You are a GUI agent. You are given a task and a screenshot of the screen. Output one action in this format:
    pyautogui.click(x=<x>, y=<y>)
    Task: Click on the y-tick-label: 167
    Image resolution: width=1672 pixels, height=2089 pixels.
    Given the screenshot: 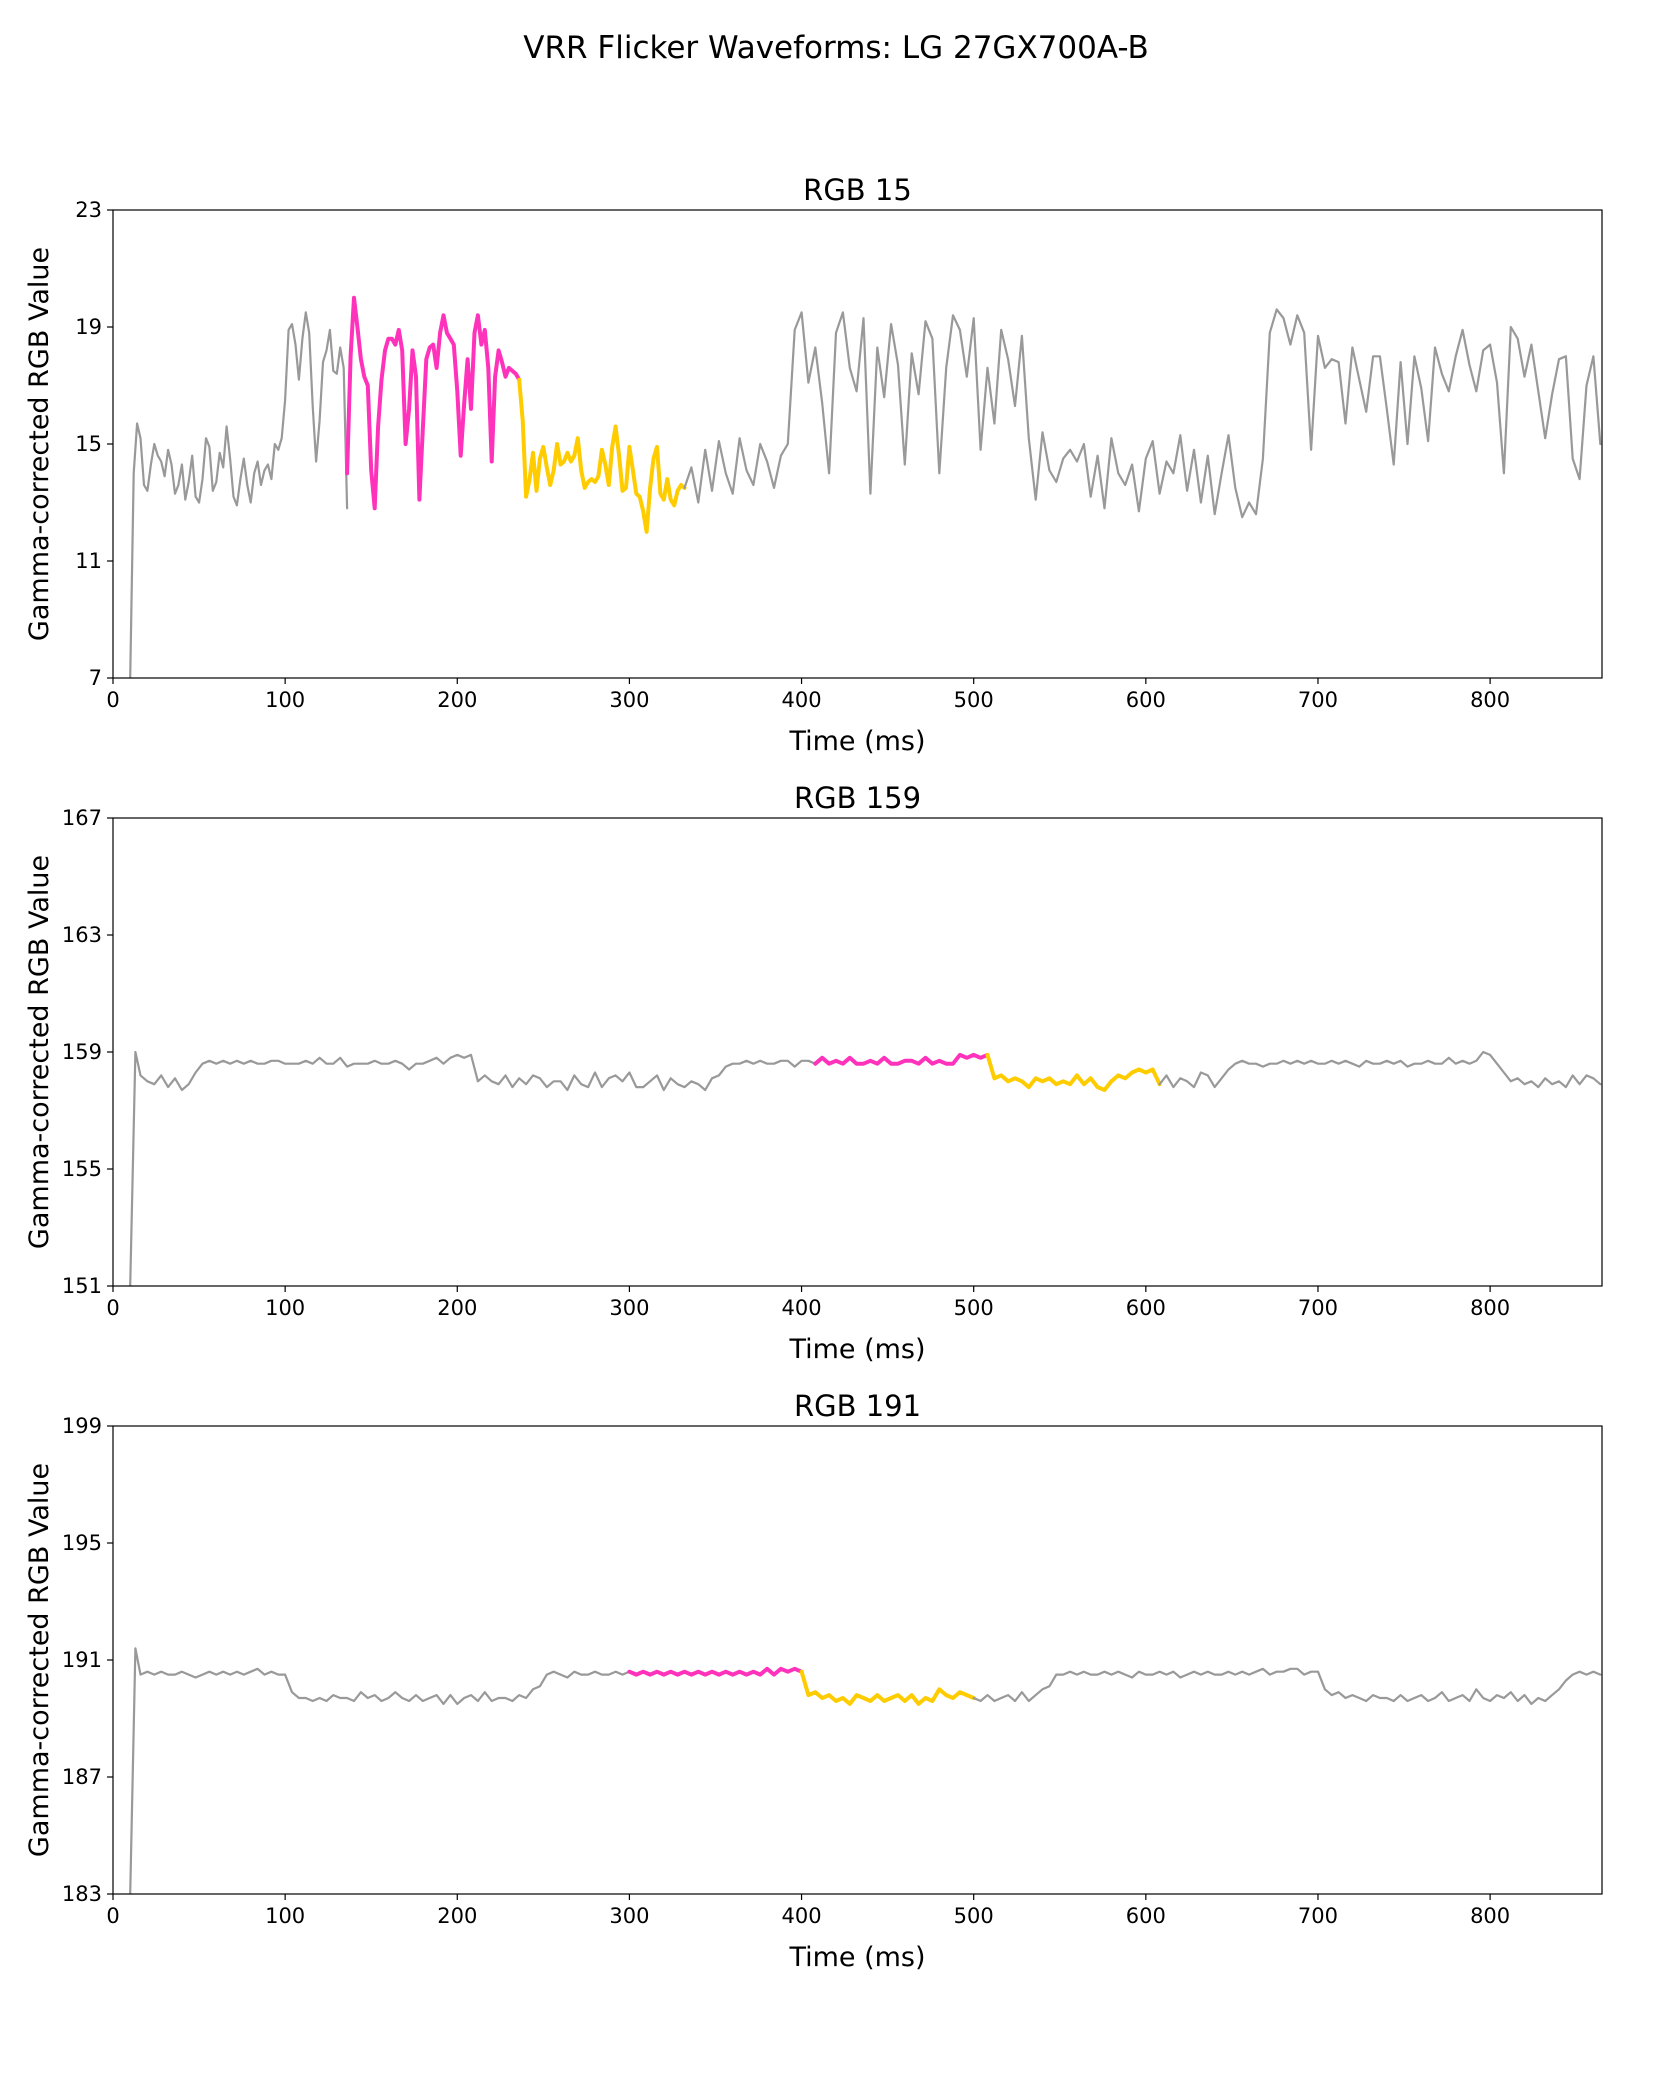 What is the action you would take?
    pyautogui.click(x=82, y=818)
    